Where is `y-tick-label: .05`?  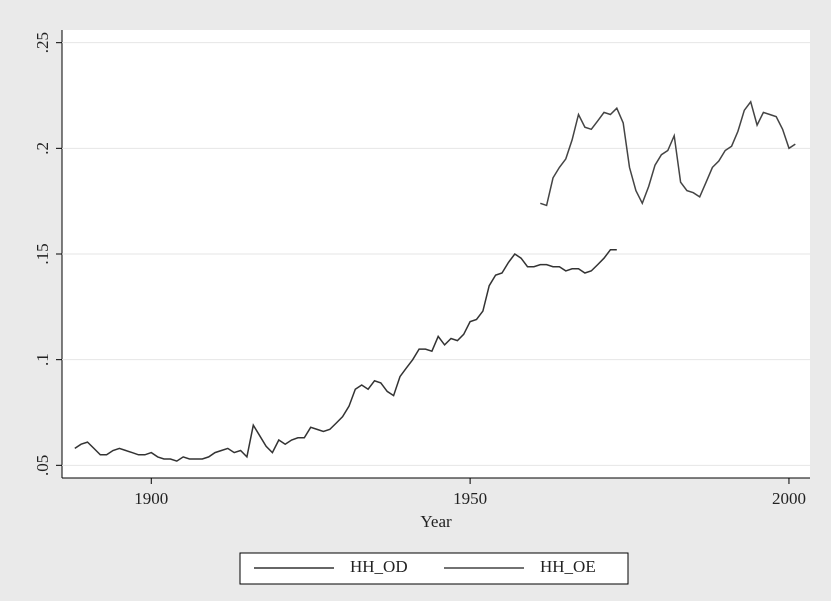 y-tick-label: .05 is located at coordinates (42, 465).